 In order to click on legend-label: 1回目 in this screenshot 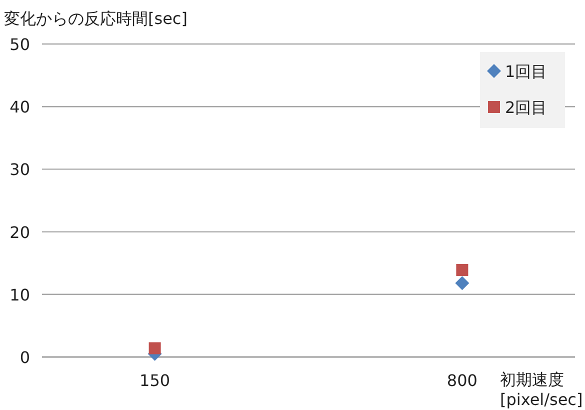, I will do `click(526, 71)`.